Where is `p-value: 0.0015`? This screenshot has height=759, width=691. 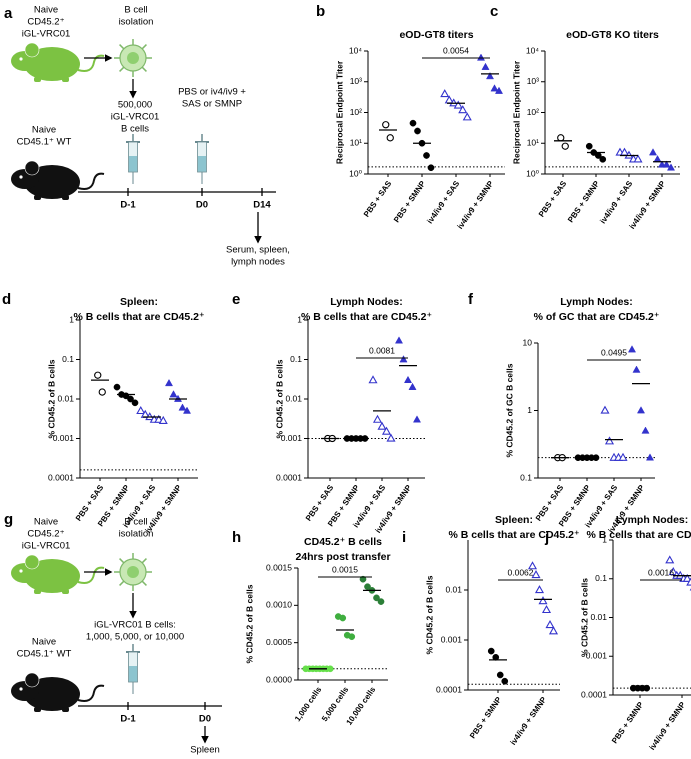 p-value: 0.0015 is located at coordinates (345, 569).